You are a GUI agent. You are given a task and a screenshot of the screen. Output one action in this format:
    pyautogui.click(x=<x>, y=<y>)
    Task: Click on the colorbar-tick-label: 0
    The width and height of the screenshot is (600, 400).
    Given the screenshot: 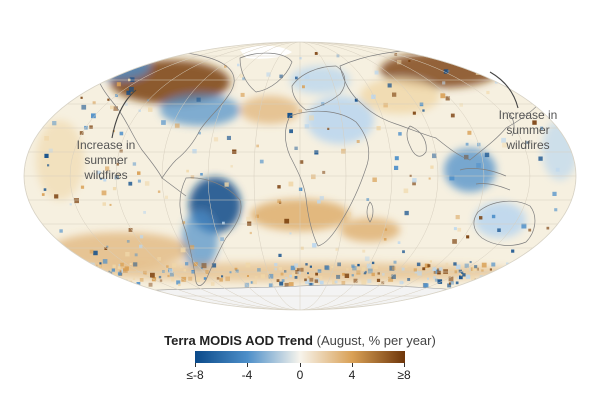 What is the action you would take?
    pyautogui.click(x=300, y=375)
    